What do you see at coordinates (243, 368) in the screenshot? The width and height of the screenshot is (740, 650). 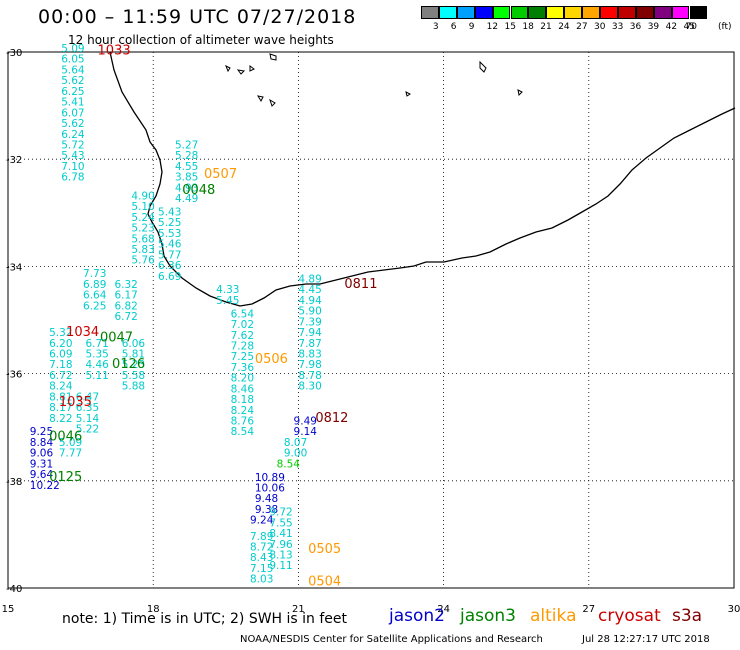 I see `wave-height-value: 7.36` at bounding box center [243, 368].